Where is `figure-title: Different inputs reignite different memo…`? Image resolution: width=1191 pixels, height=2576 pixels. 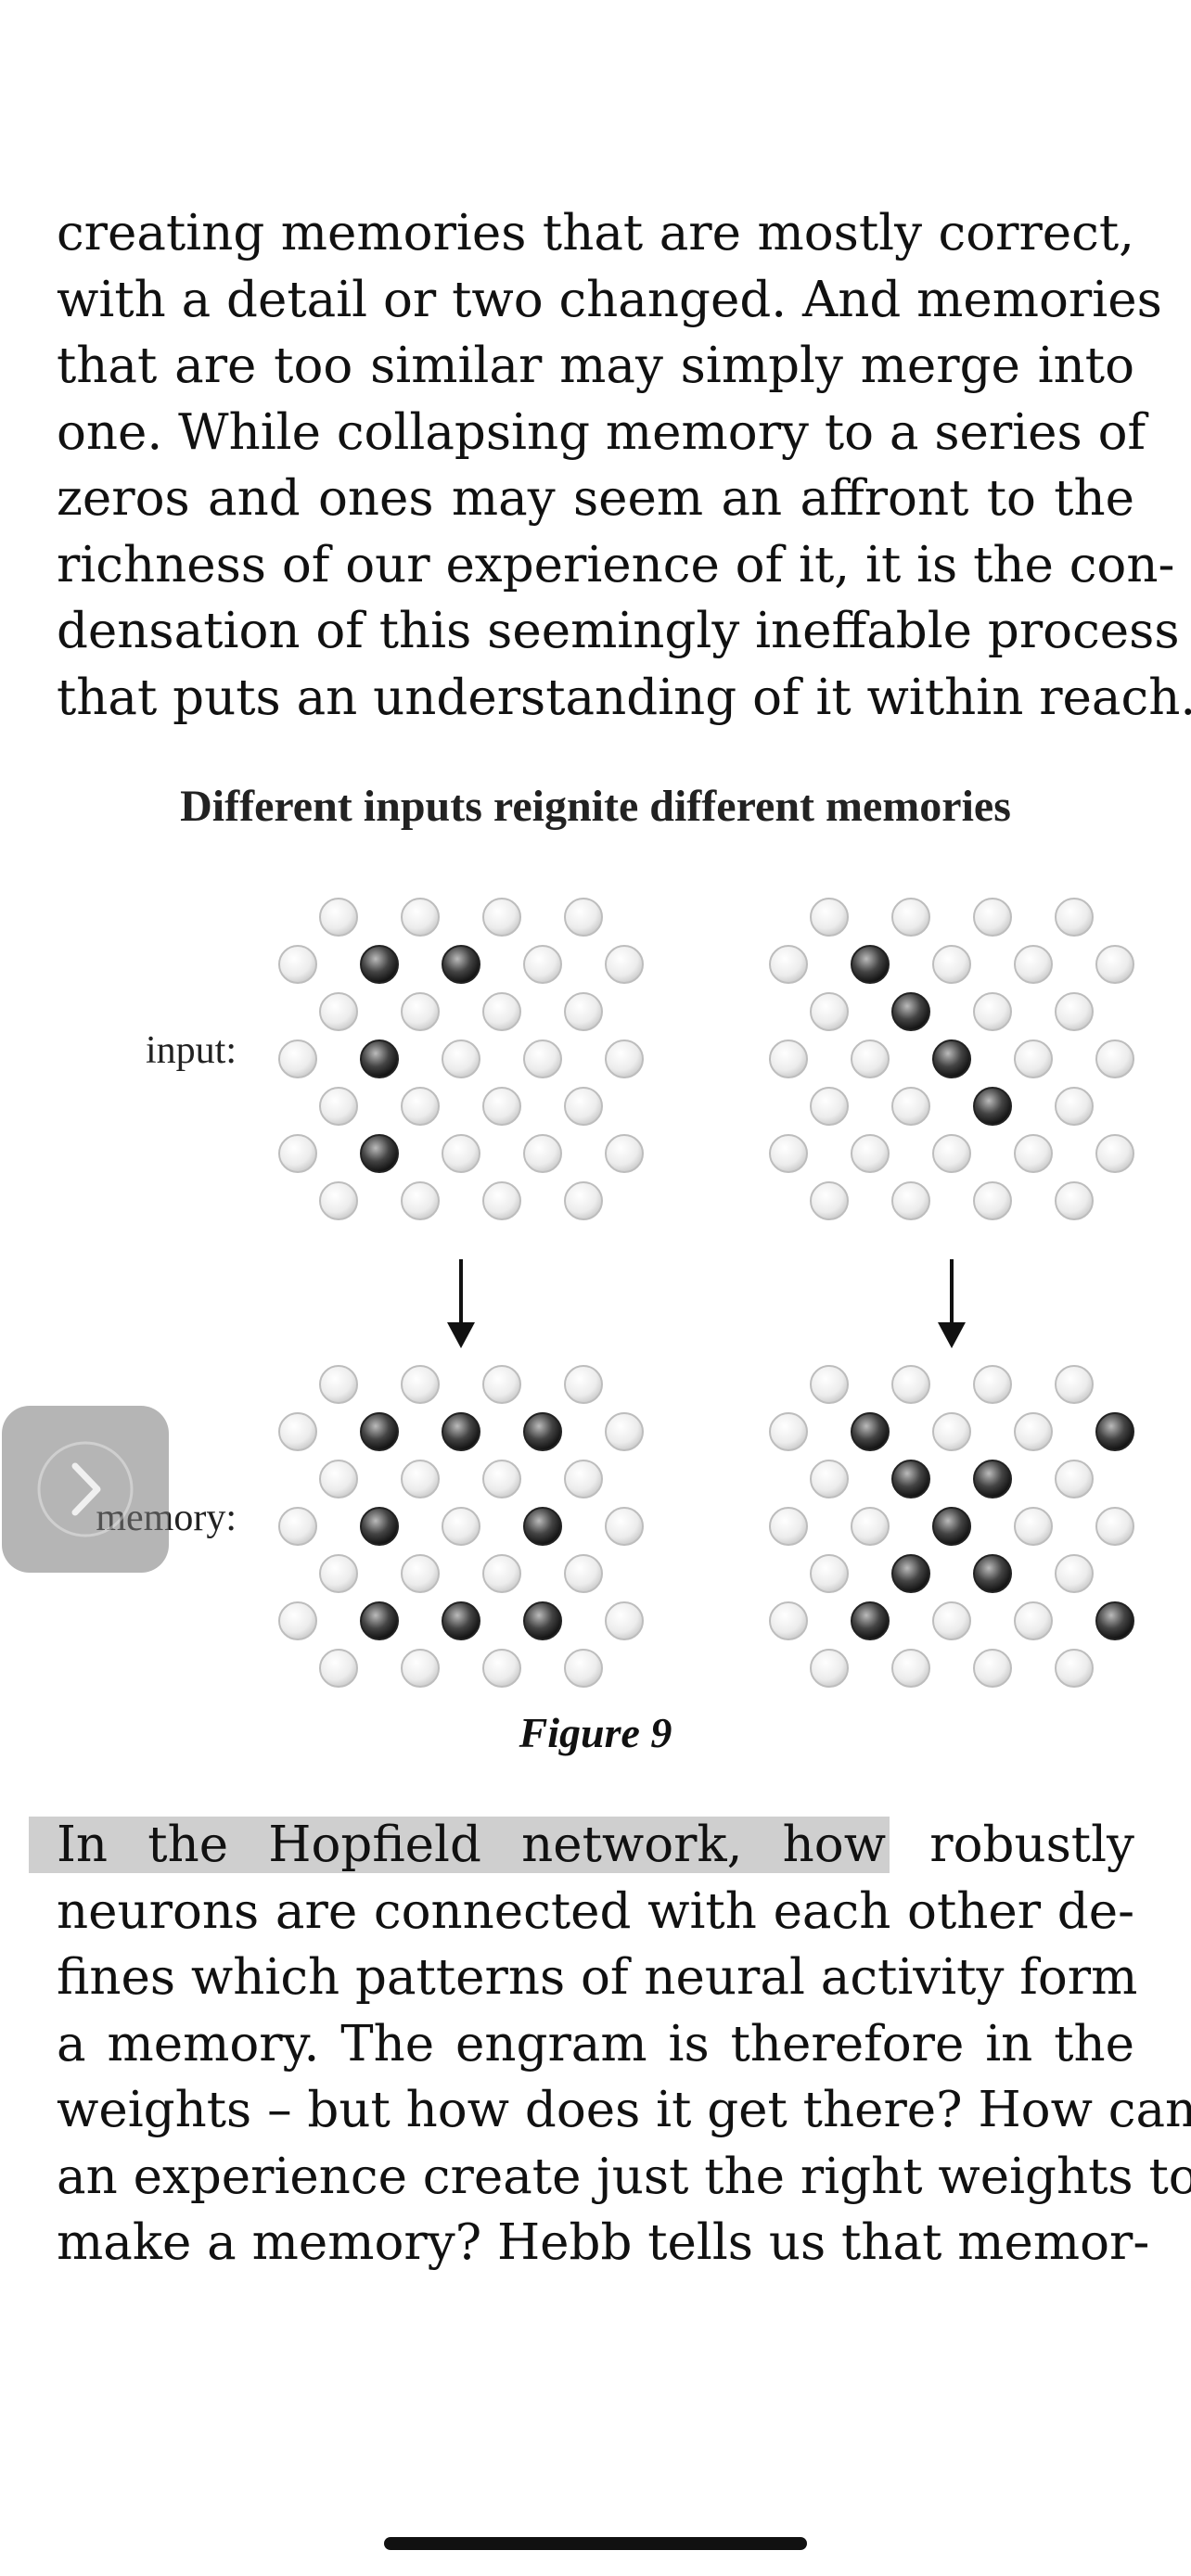 figure-title: Different inputs reignite different memo… is located at coordinates (595, 806).